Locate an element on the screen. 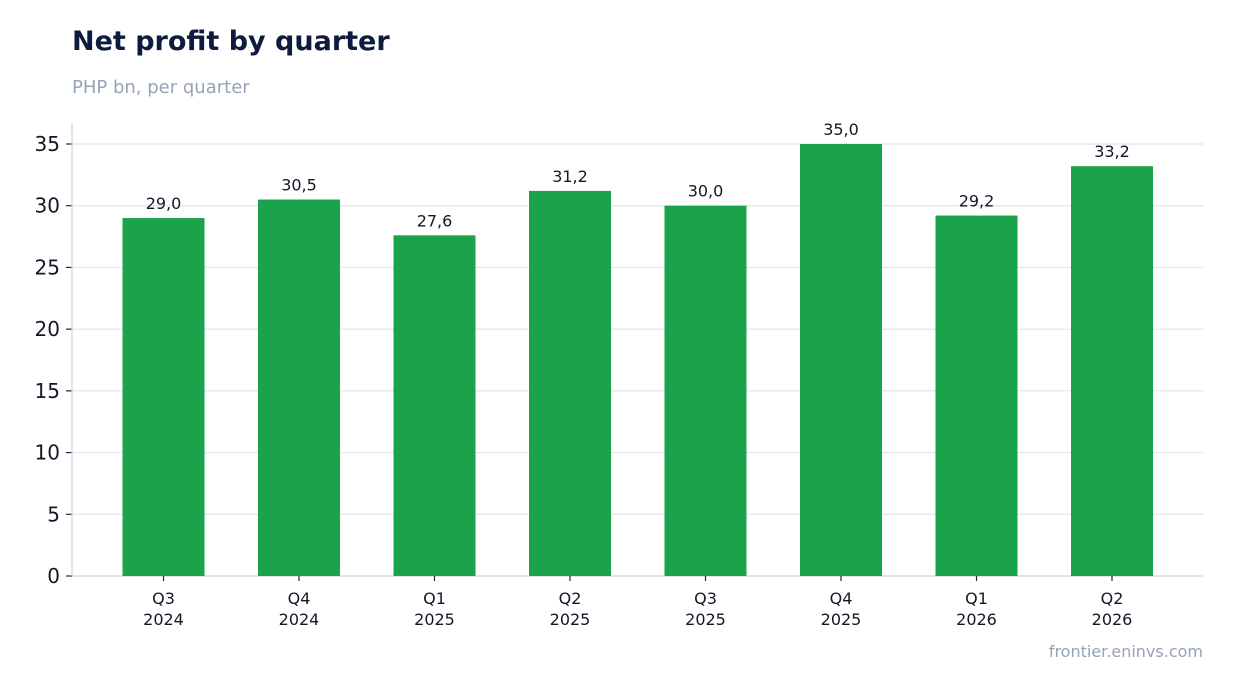 This screenshot has height=693, width=1234. chart-subtitle: PHP bn, per quarter is located at coordinates (161, 87).